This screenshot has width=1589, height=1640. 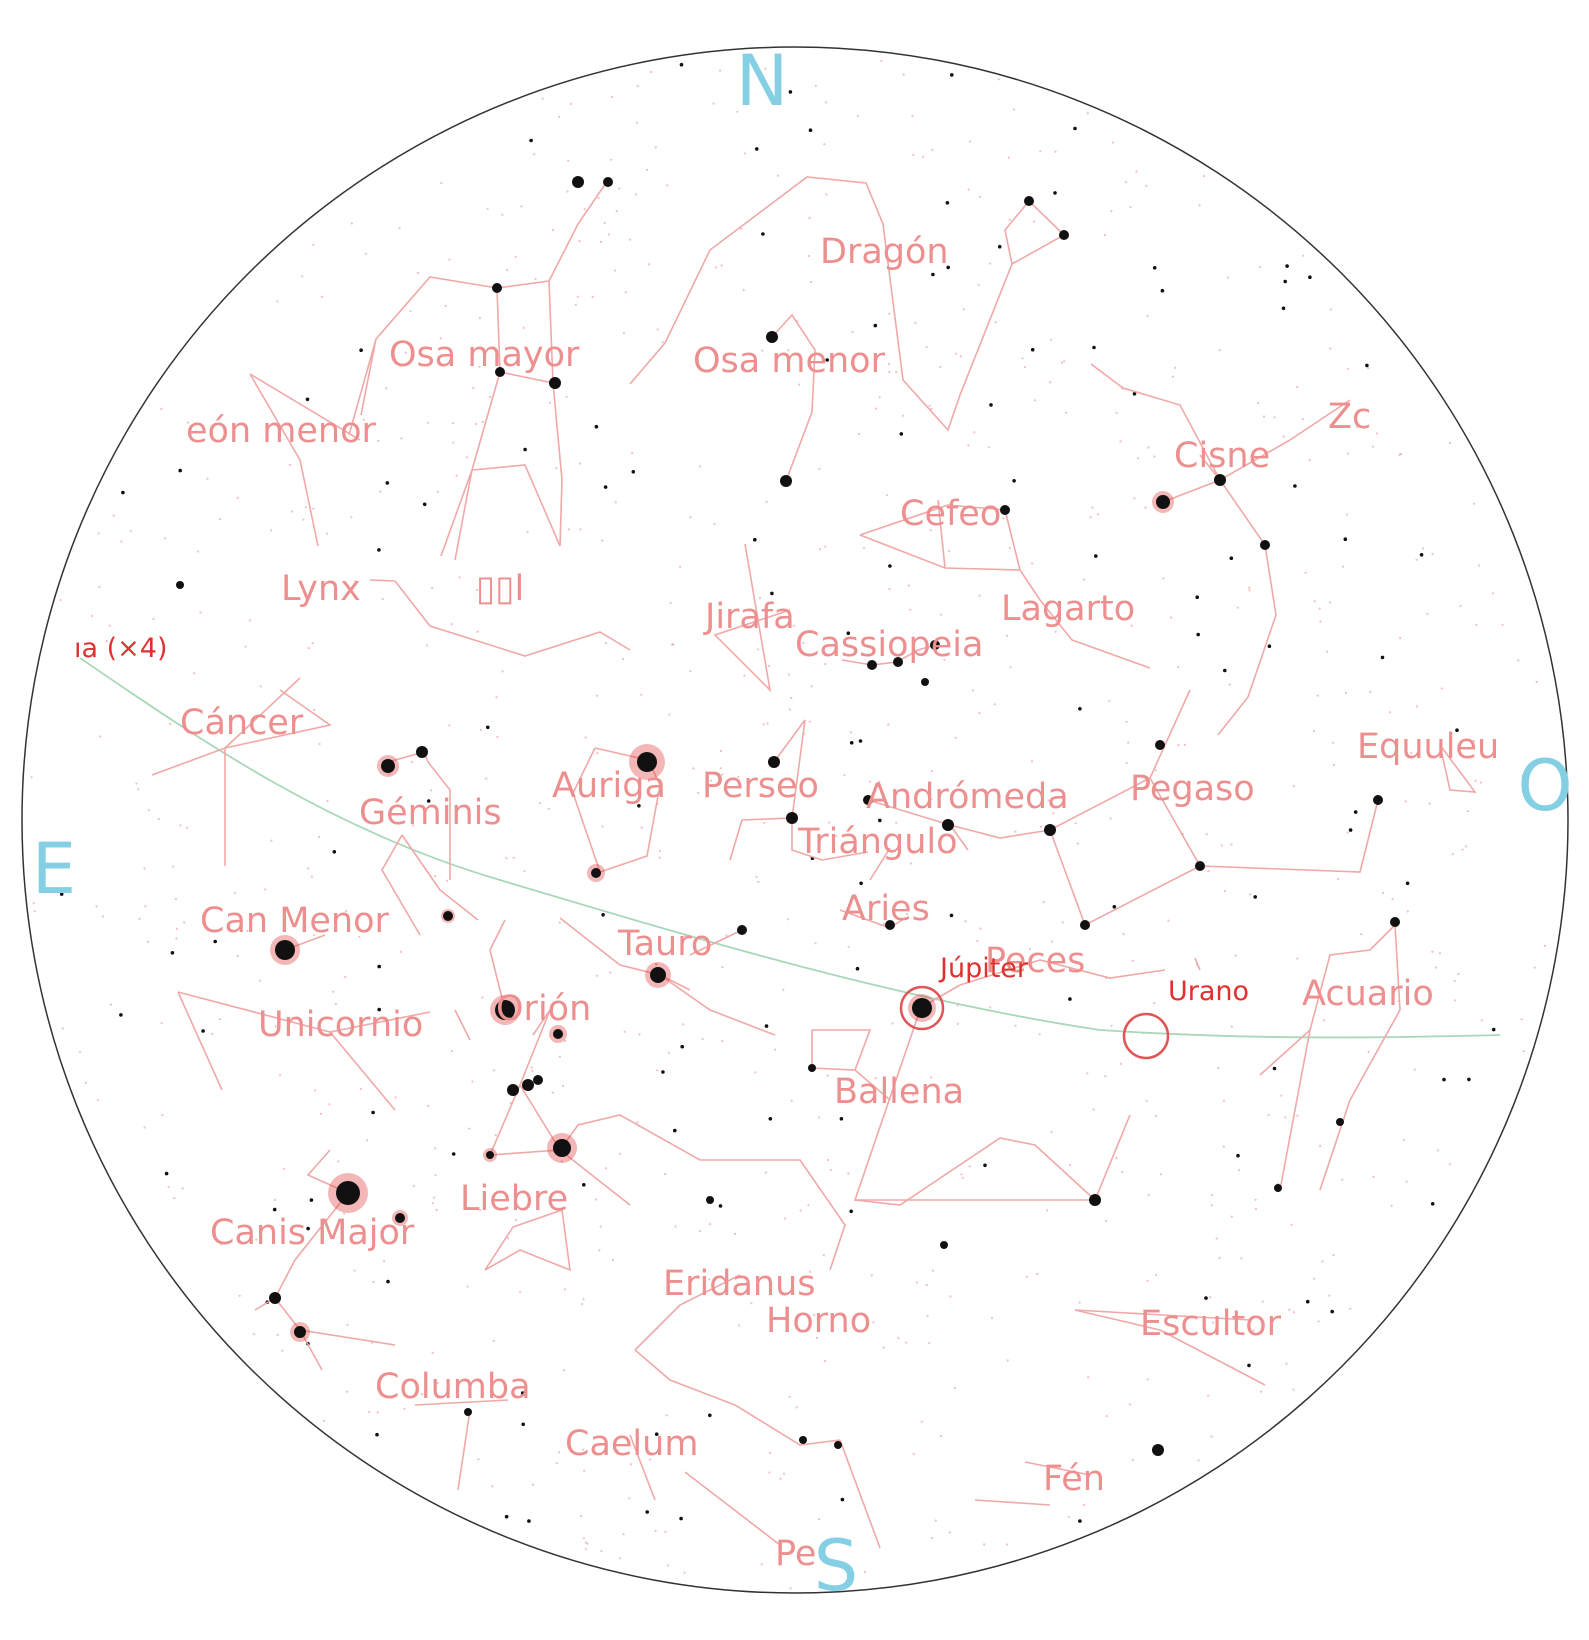 I want to click on label-canis-major: Canis Major, so click(x=312, y=1233).